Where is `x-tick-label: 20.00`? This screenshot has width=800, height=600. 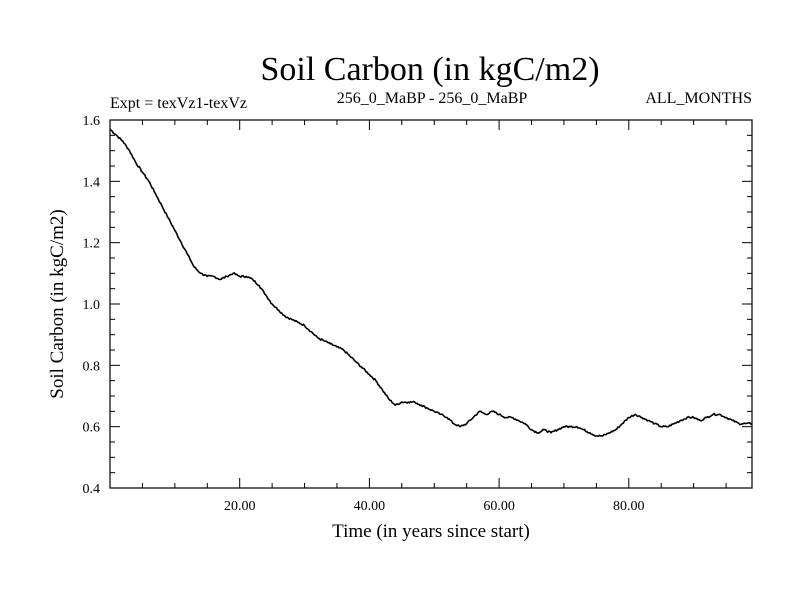 x-tick-label: 20.00 is located at coordinates (240, 506).